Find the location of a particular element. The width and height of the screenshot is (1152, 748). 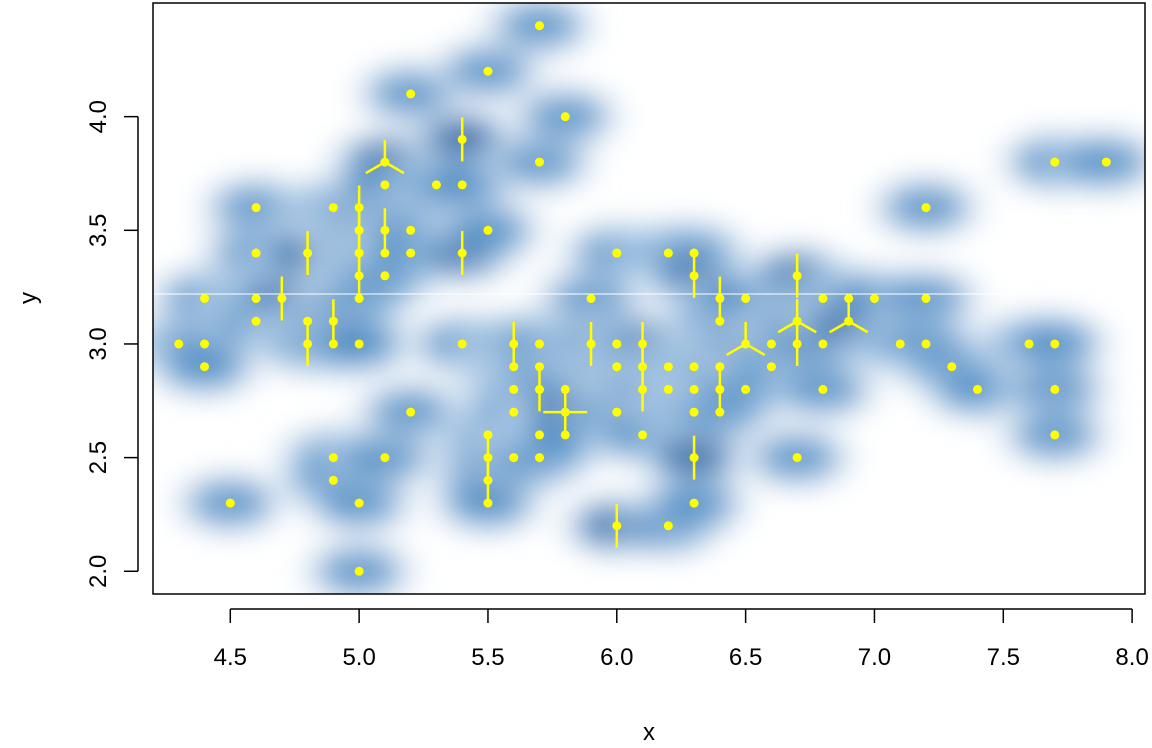

x-tick-label: 5.0 is located at coordinates (358, 657).